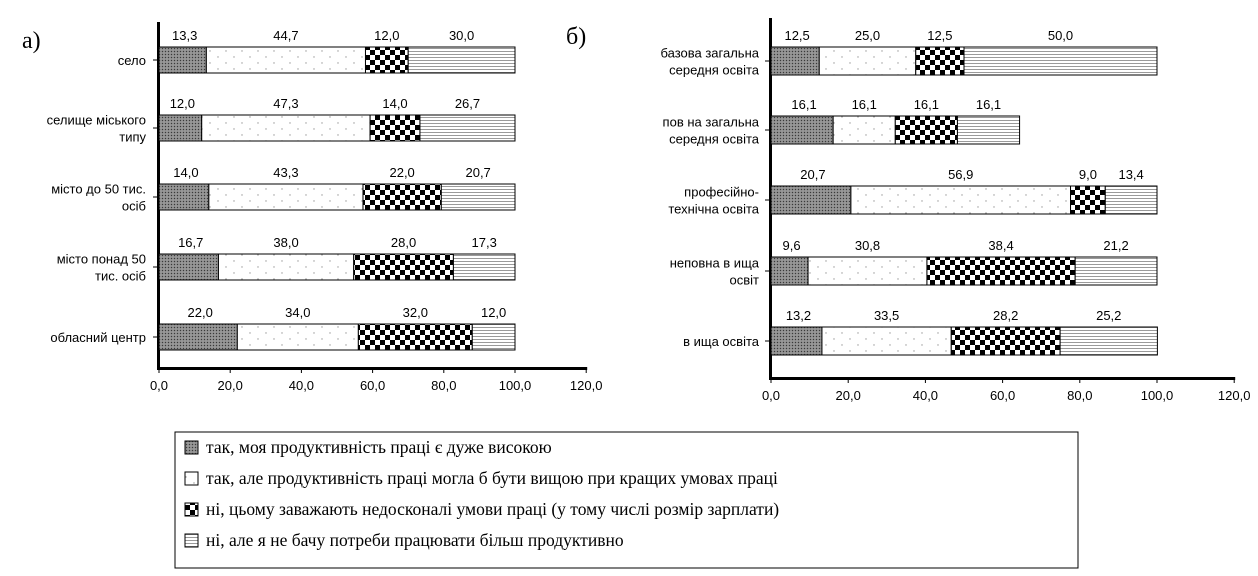 The image size is (1258, 576). I want to click on data-label: 26,7, so click(467, 103).